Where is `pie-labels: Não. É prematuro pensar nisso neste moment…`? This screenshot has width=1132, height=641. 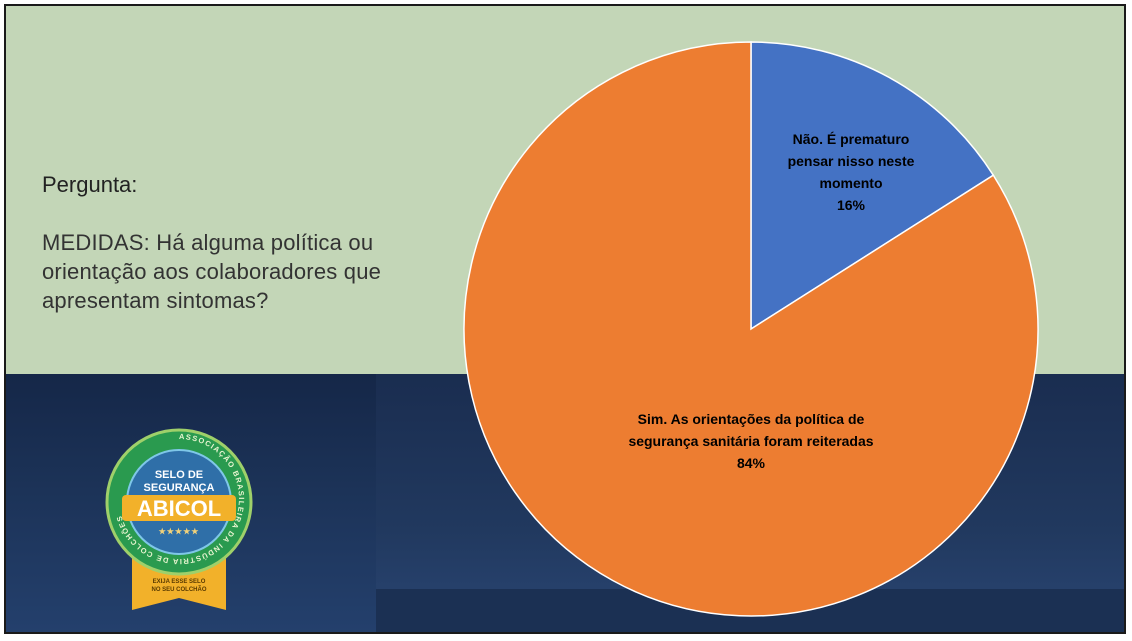
pie-labels: Não. É prematuro pensar nisso neste moment… is located at coordinates (771, 301).